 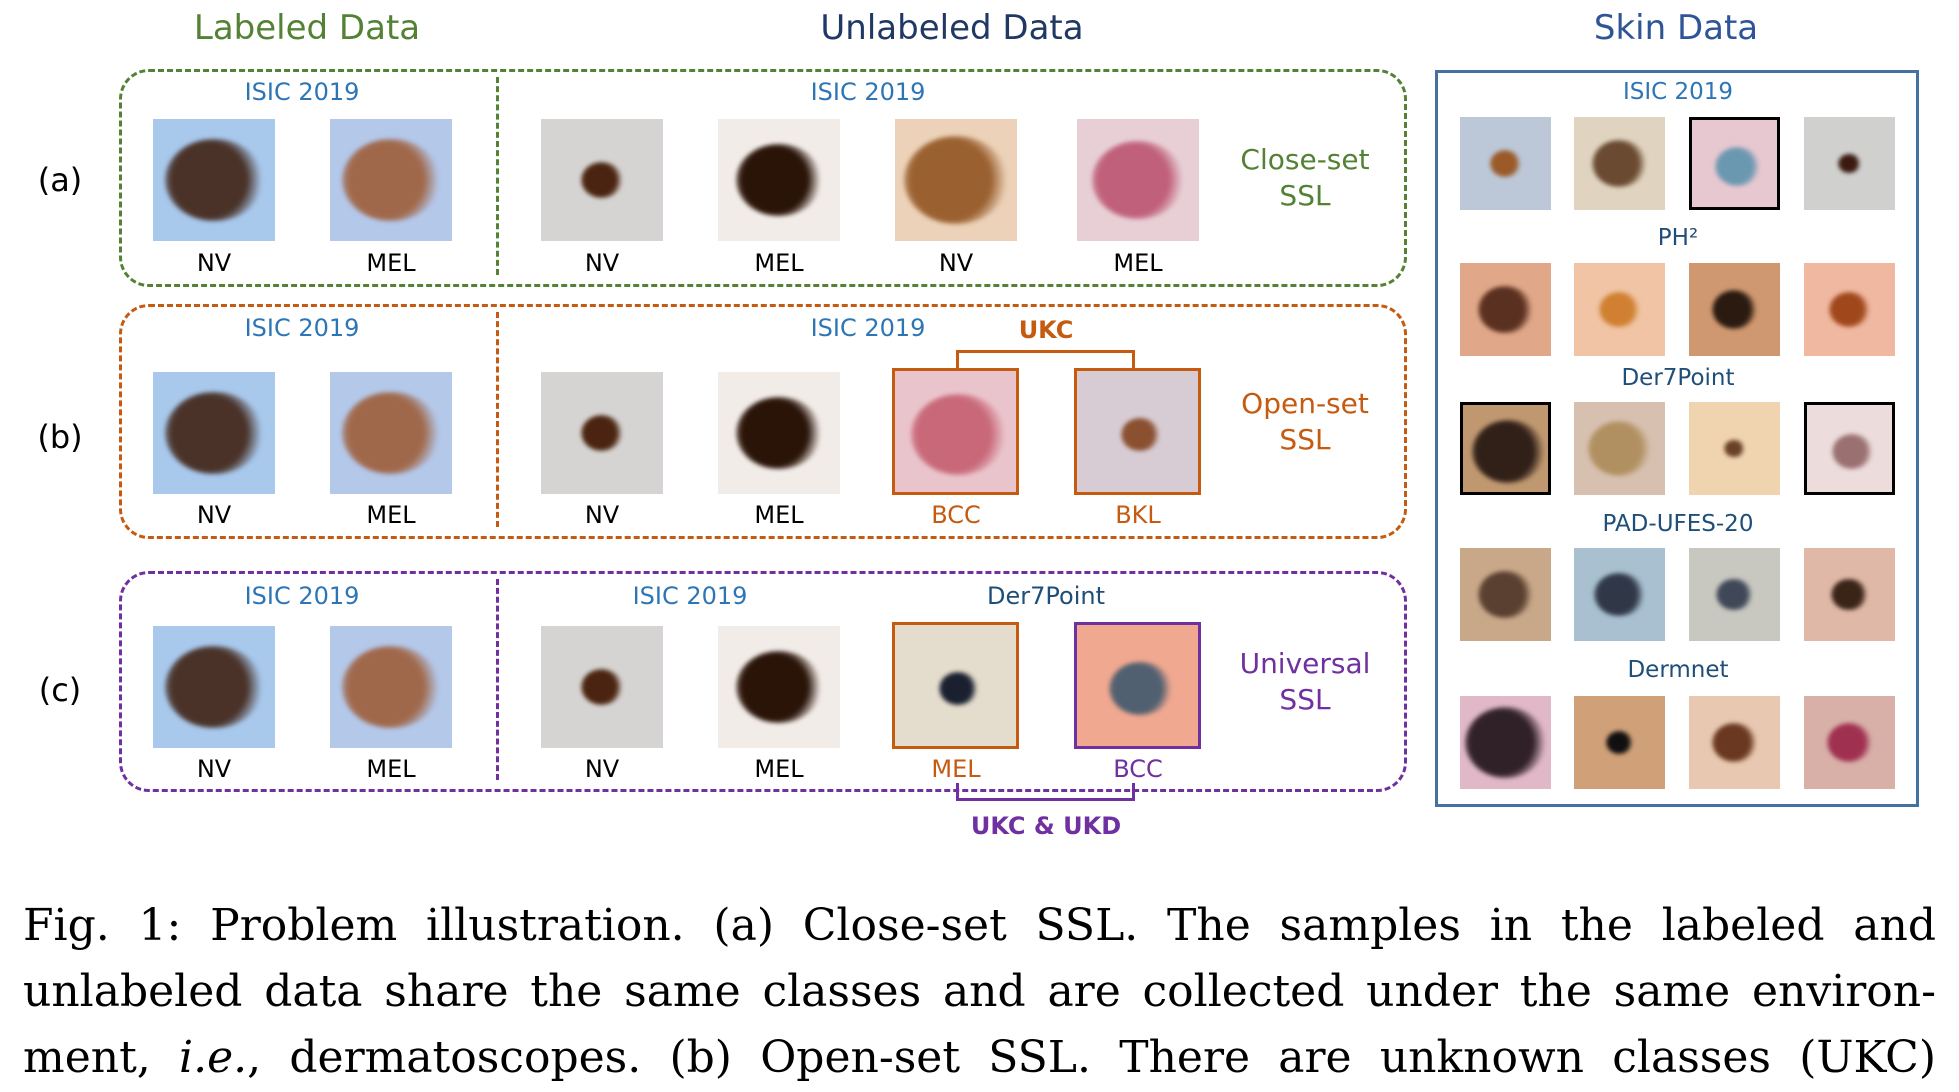 What do you see at coordinates (60, 180) in the screenshot?
I see `row-label-a: (a)` at bounding box center [60, 180].